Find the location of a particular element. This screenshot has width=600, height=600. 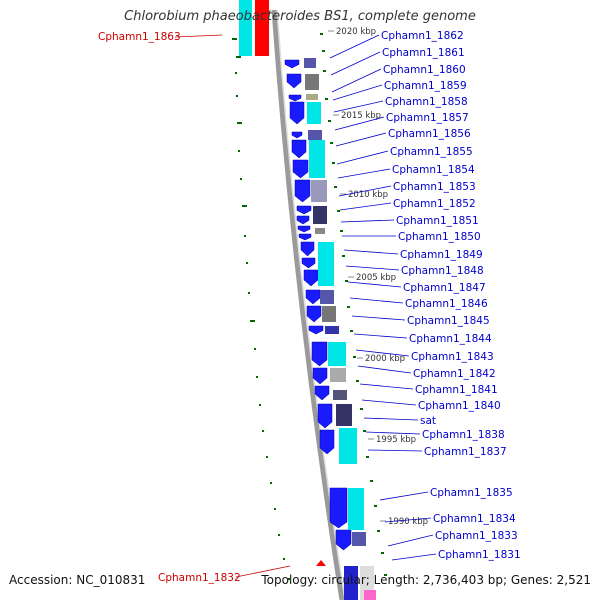

gene-label: Cphamn1_1856 is located at coordinates (429, 134).